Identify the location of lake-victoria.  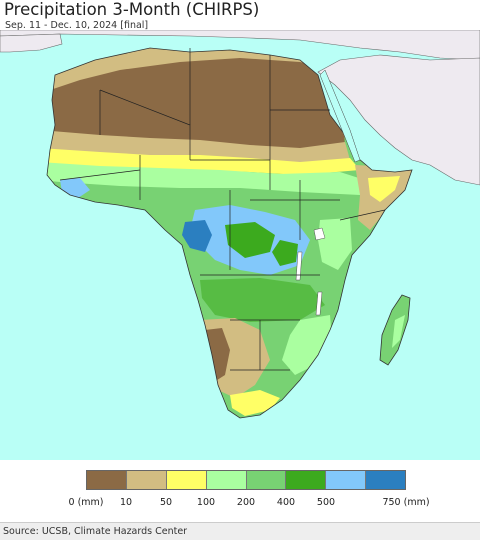
(319, 234).